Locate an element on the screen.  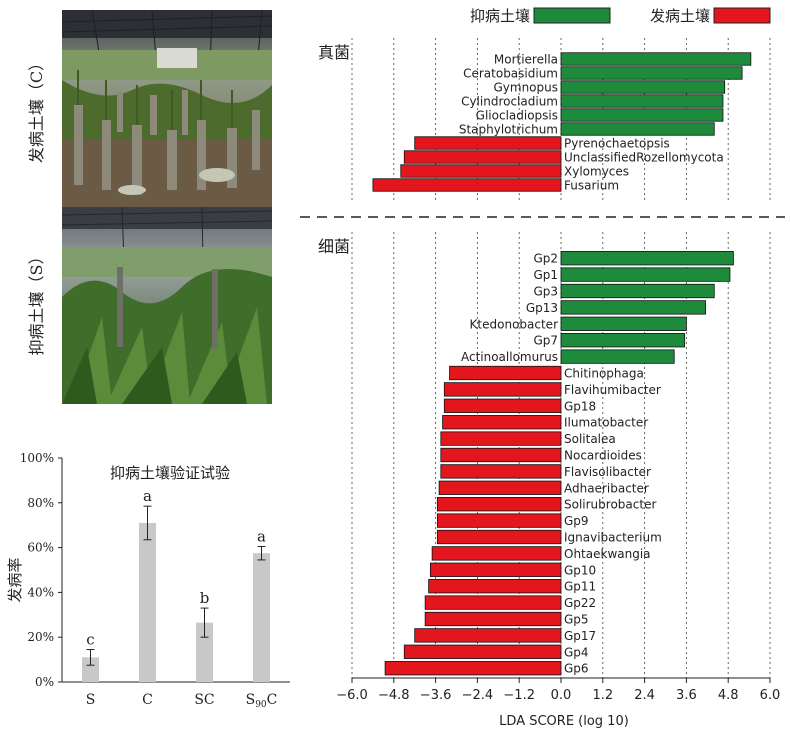
incidence-y-tick-label: 100% is located at coordinates (37, 458).